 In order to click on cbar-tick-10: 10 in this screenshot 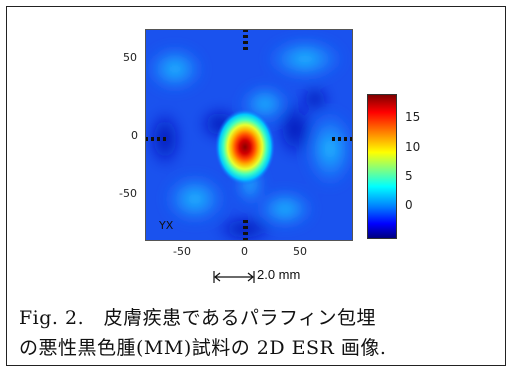, I will do `click(413, 147)`.